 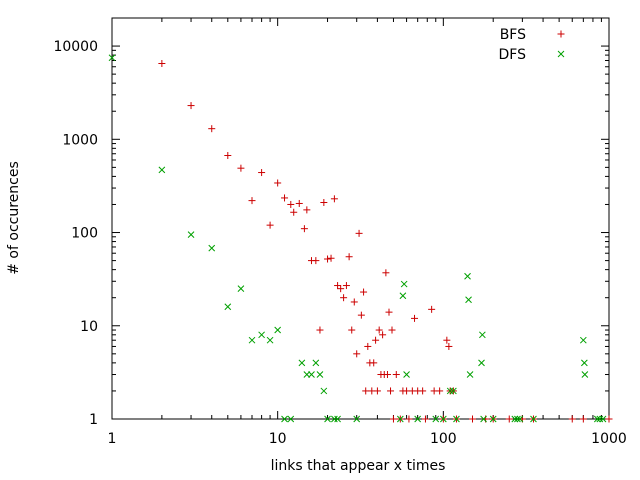 I want to click on y-tick-label: 100, so click(x=84, y=234).